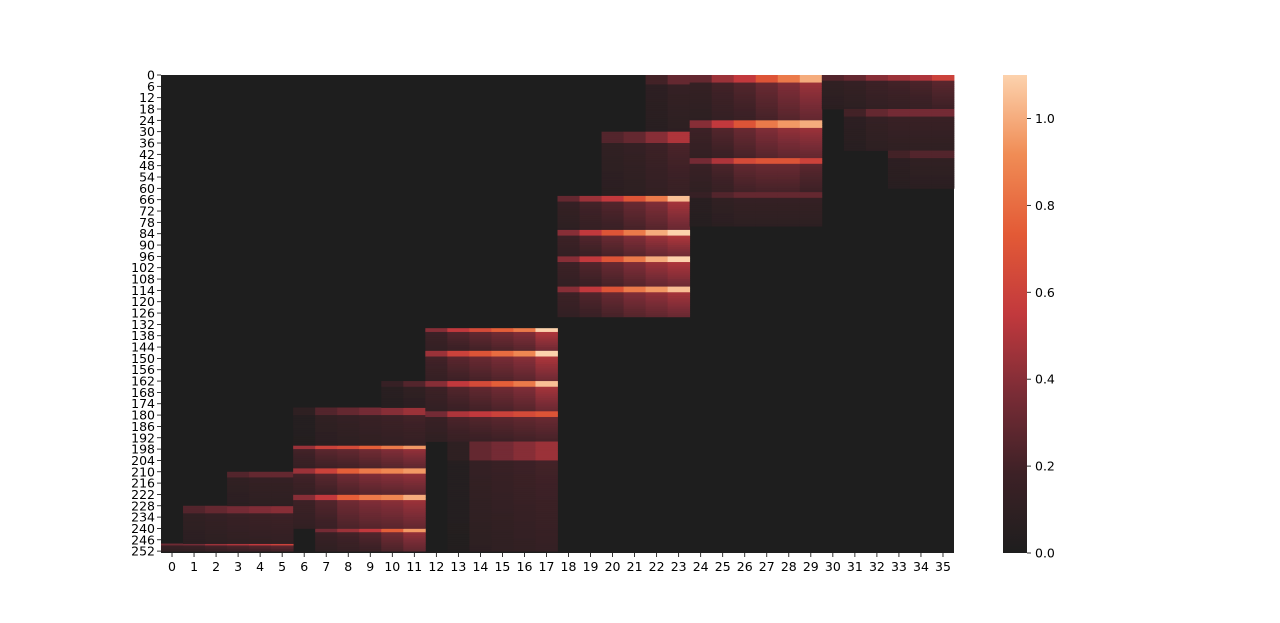  I want to click on y-tick-label: 228, so click(143, 505).